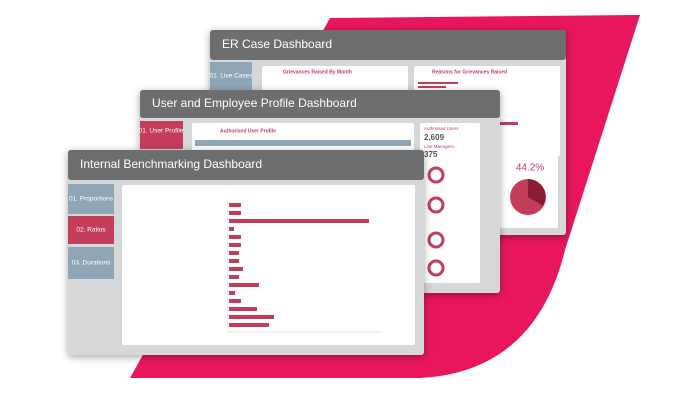  I want to click on panel-title: Authorised User Profile, so click(248, 131).